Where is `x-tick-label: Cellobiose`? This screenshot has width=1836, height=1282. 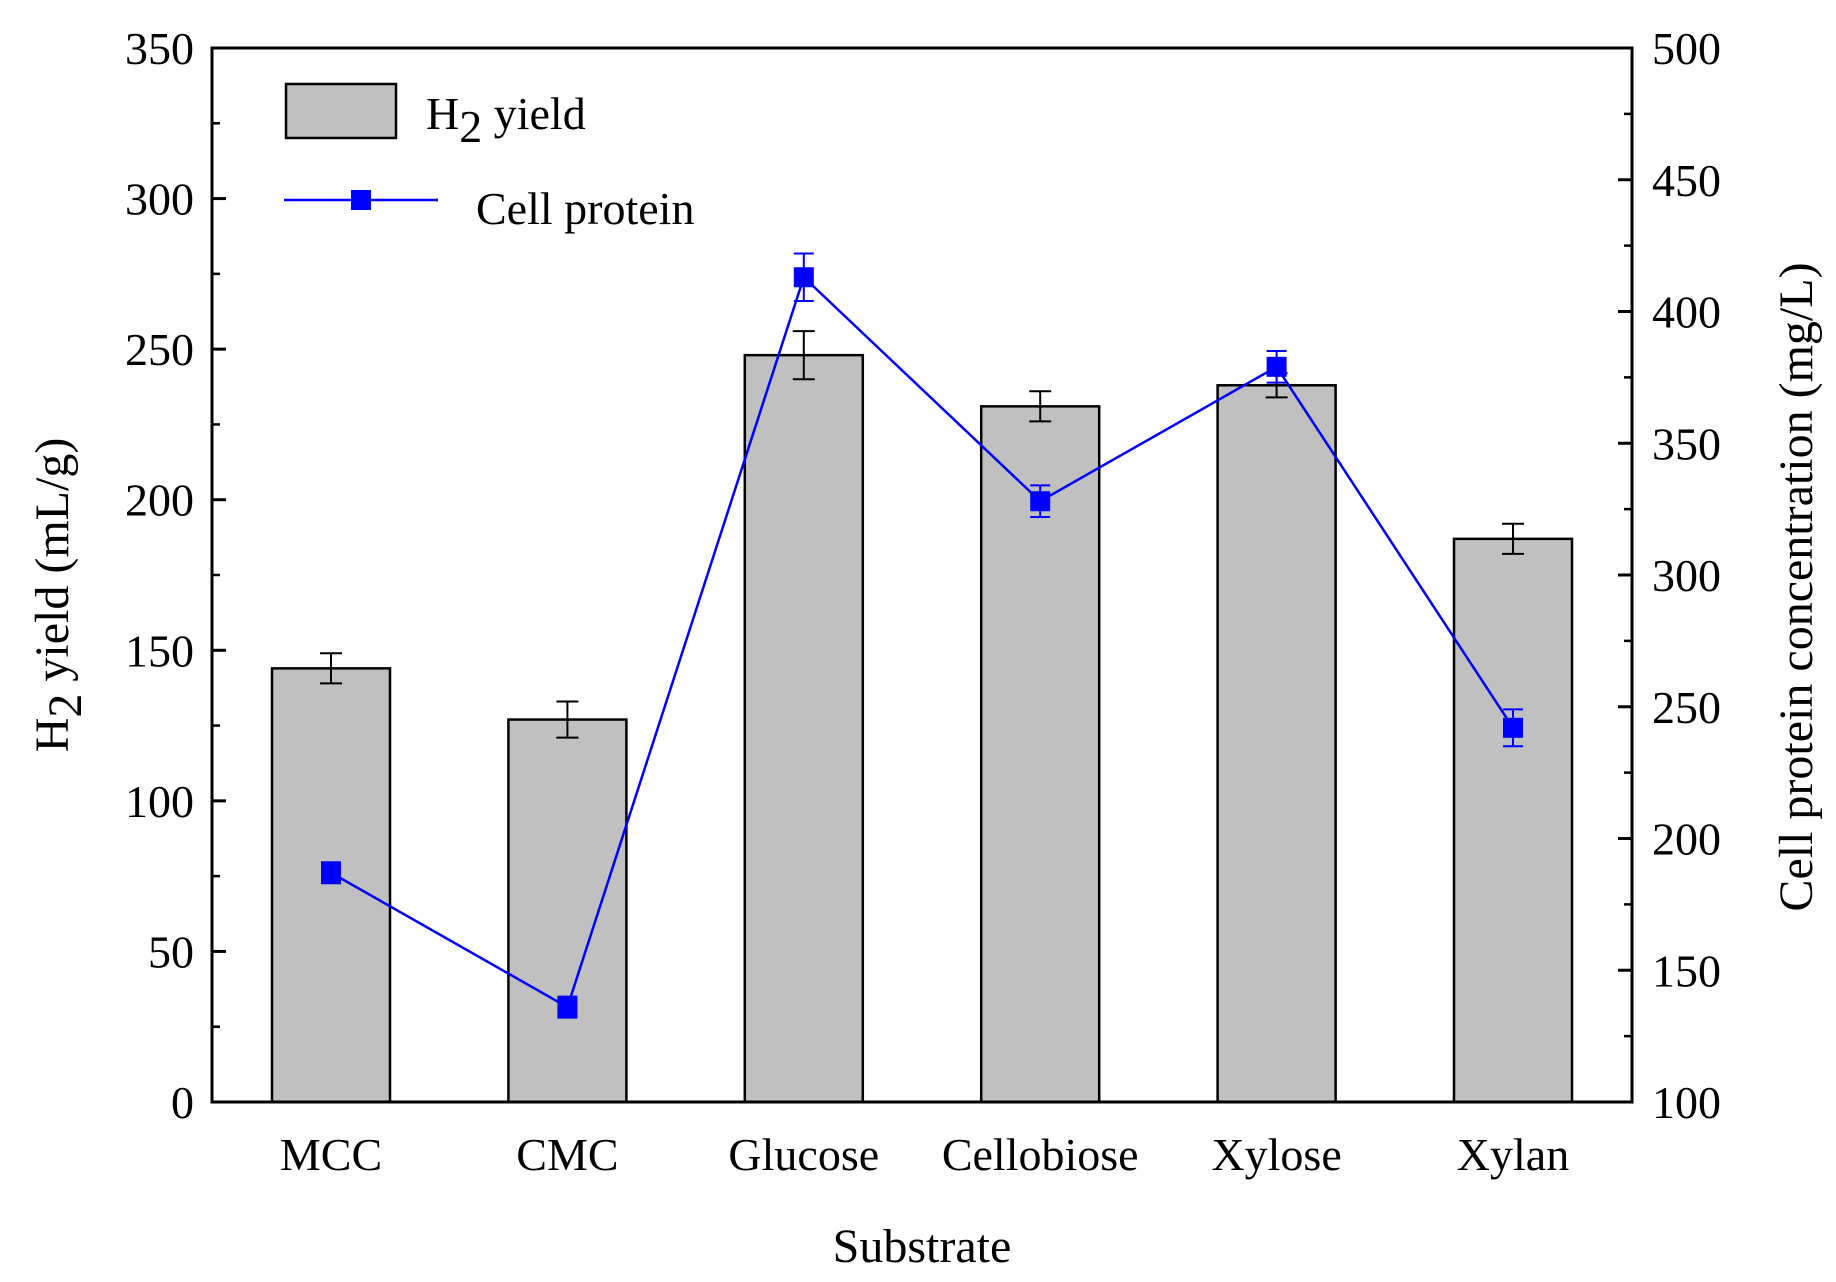 x-tick-label: Cellobiose is located at coordinates (1040, 1154).